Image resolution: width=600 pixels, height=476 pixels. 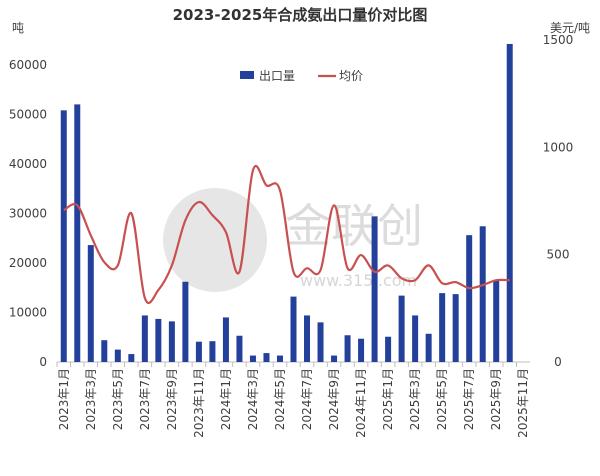 What do you see at coordinates (361, 403) in the screenshot?
I see `x-tick-label: 2024年11月` at bounding box center [361, 403].